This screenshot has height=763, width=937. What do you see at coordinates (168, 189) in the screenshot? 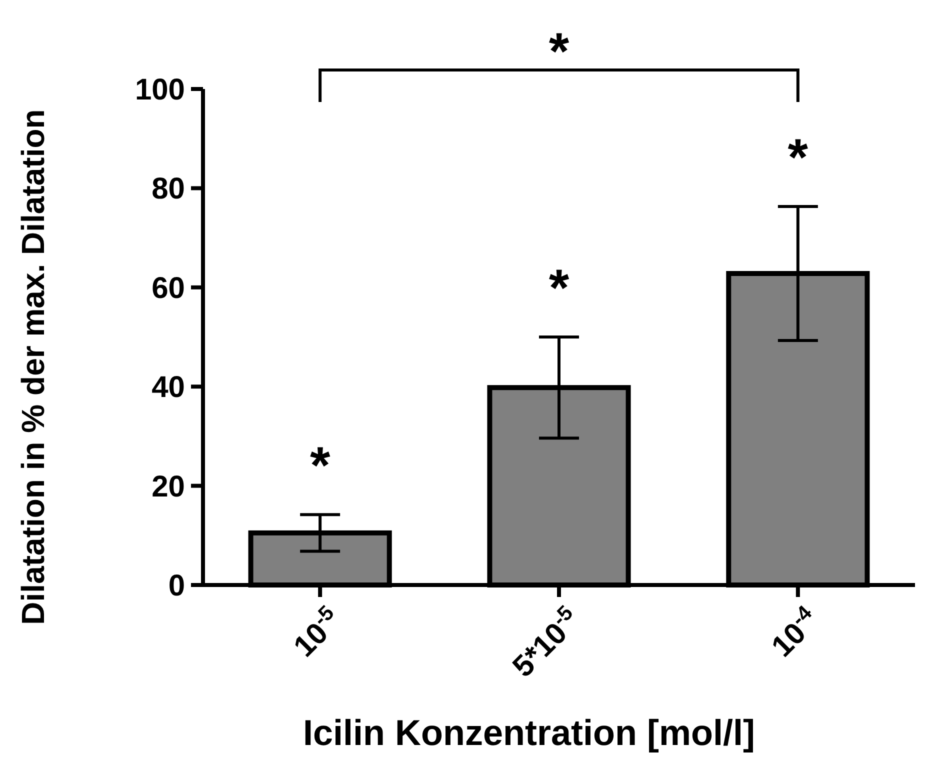
I see `y-tick-label: 80` at bounding box center [168, 189].